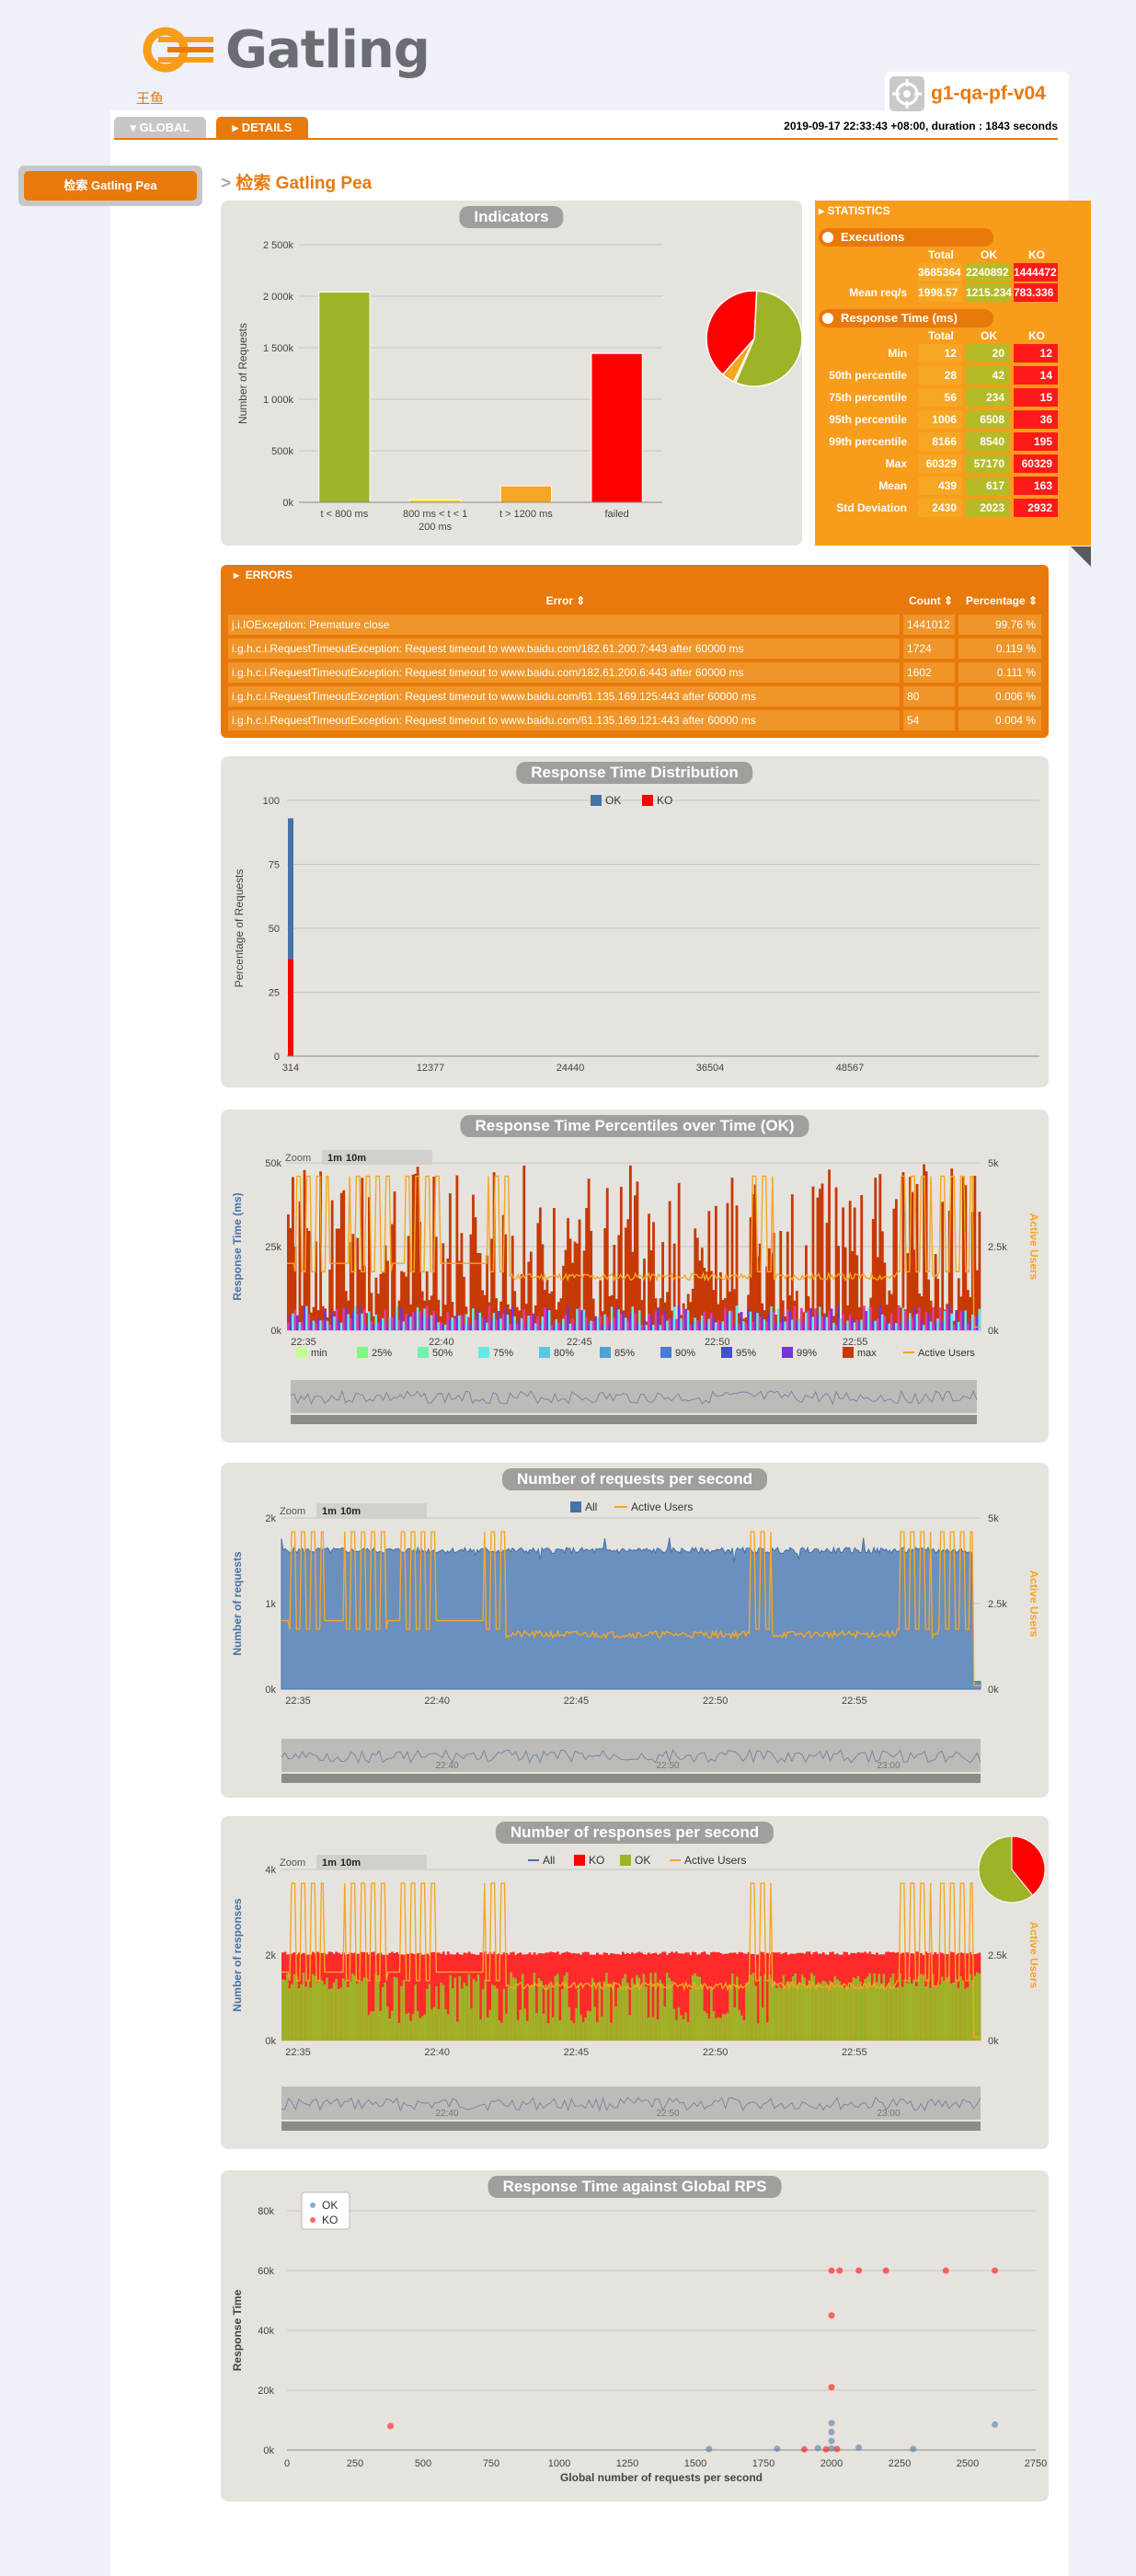  What do you see at coordinates (1000, 601) in the screenshot?
I see `col-percentage: Percentage ⇕` at bounding box center [1000, 601].